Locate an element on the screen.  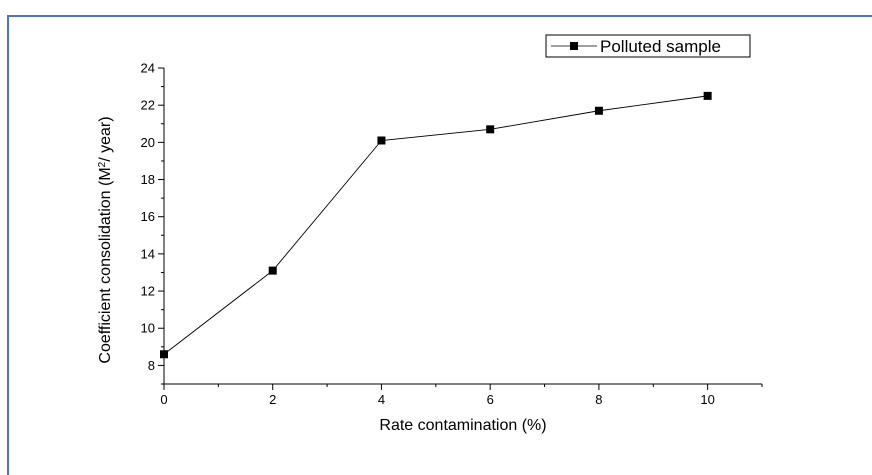
x-axis-title: Rate contamination (%) is located at coordinates (462, 425).